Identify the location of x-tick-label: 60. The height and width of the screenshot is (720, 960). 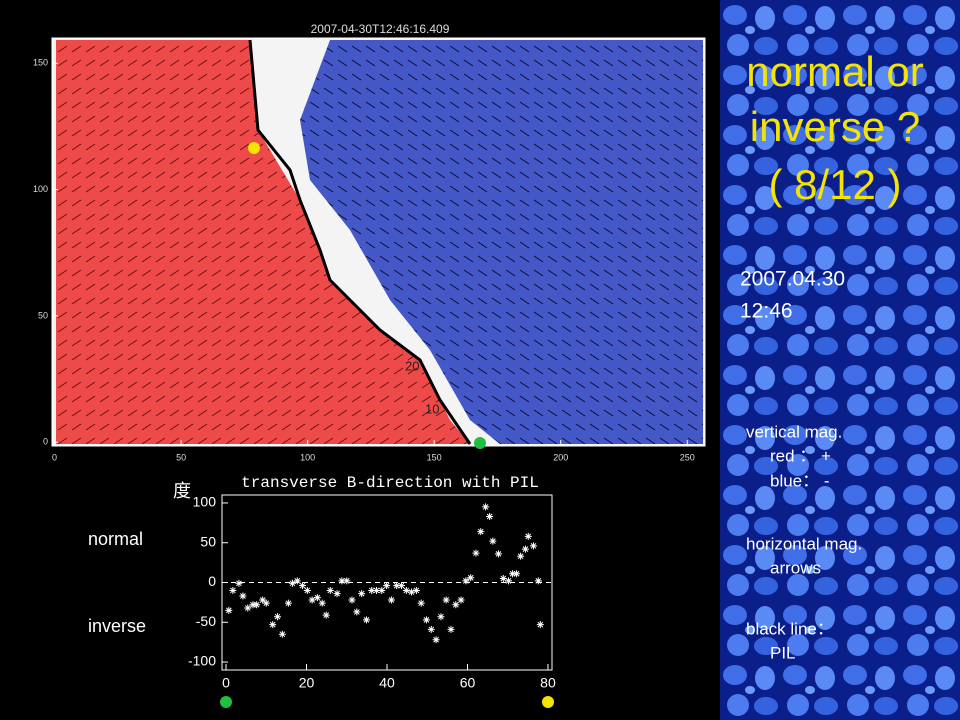
(468, 683).